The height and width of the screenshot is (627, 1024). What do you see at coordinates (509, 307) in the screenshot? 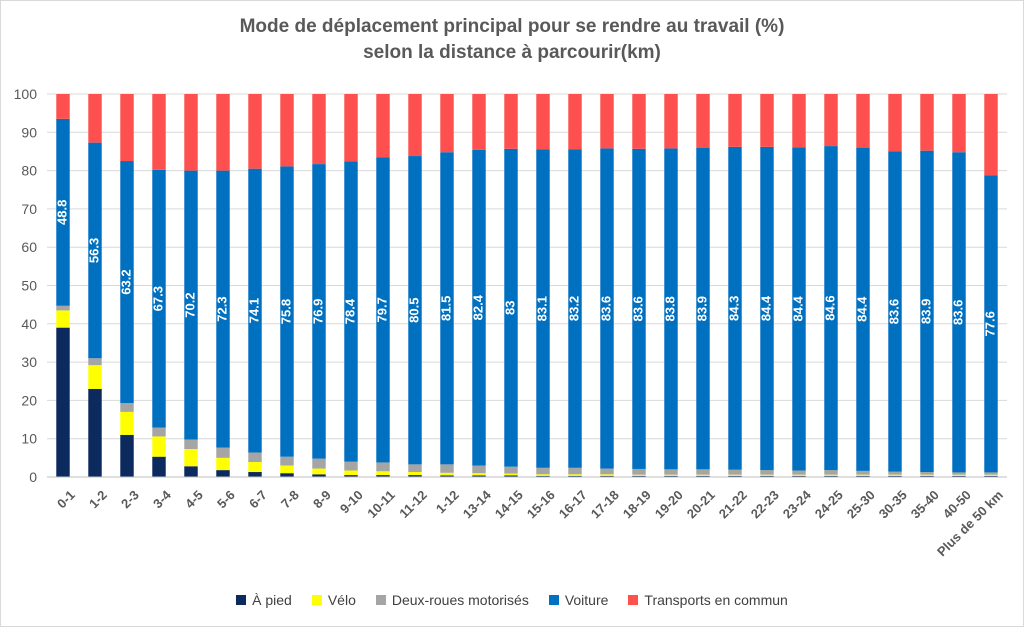
I see `data-label: 83` at bounding box center [509, 307].